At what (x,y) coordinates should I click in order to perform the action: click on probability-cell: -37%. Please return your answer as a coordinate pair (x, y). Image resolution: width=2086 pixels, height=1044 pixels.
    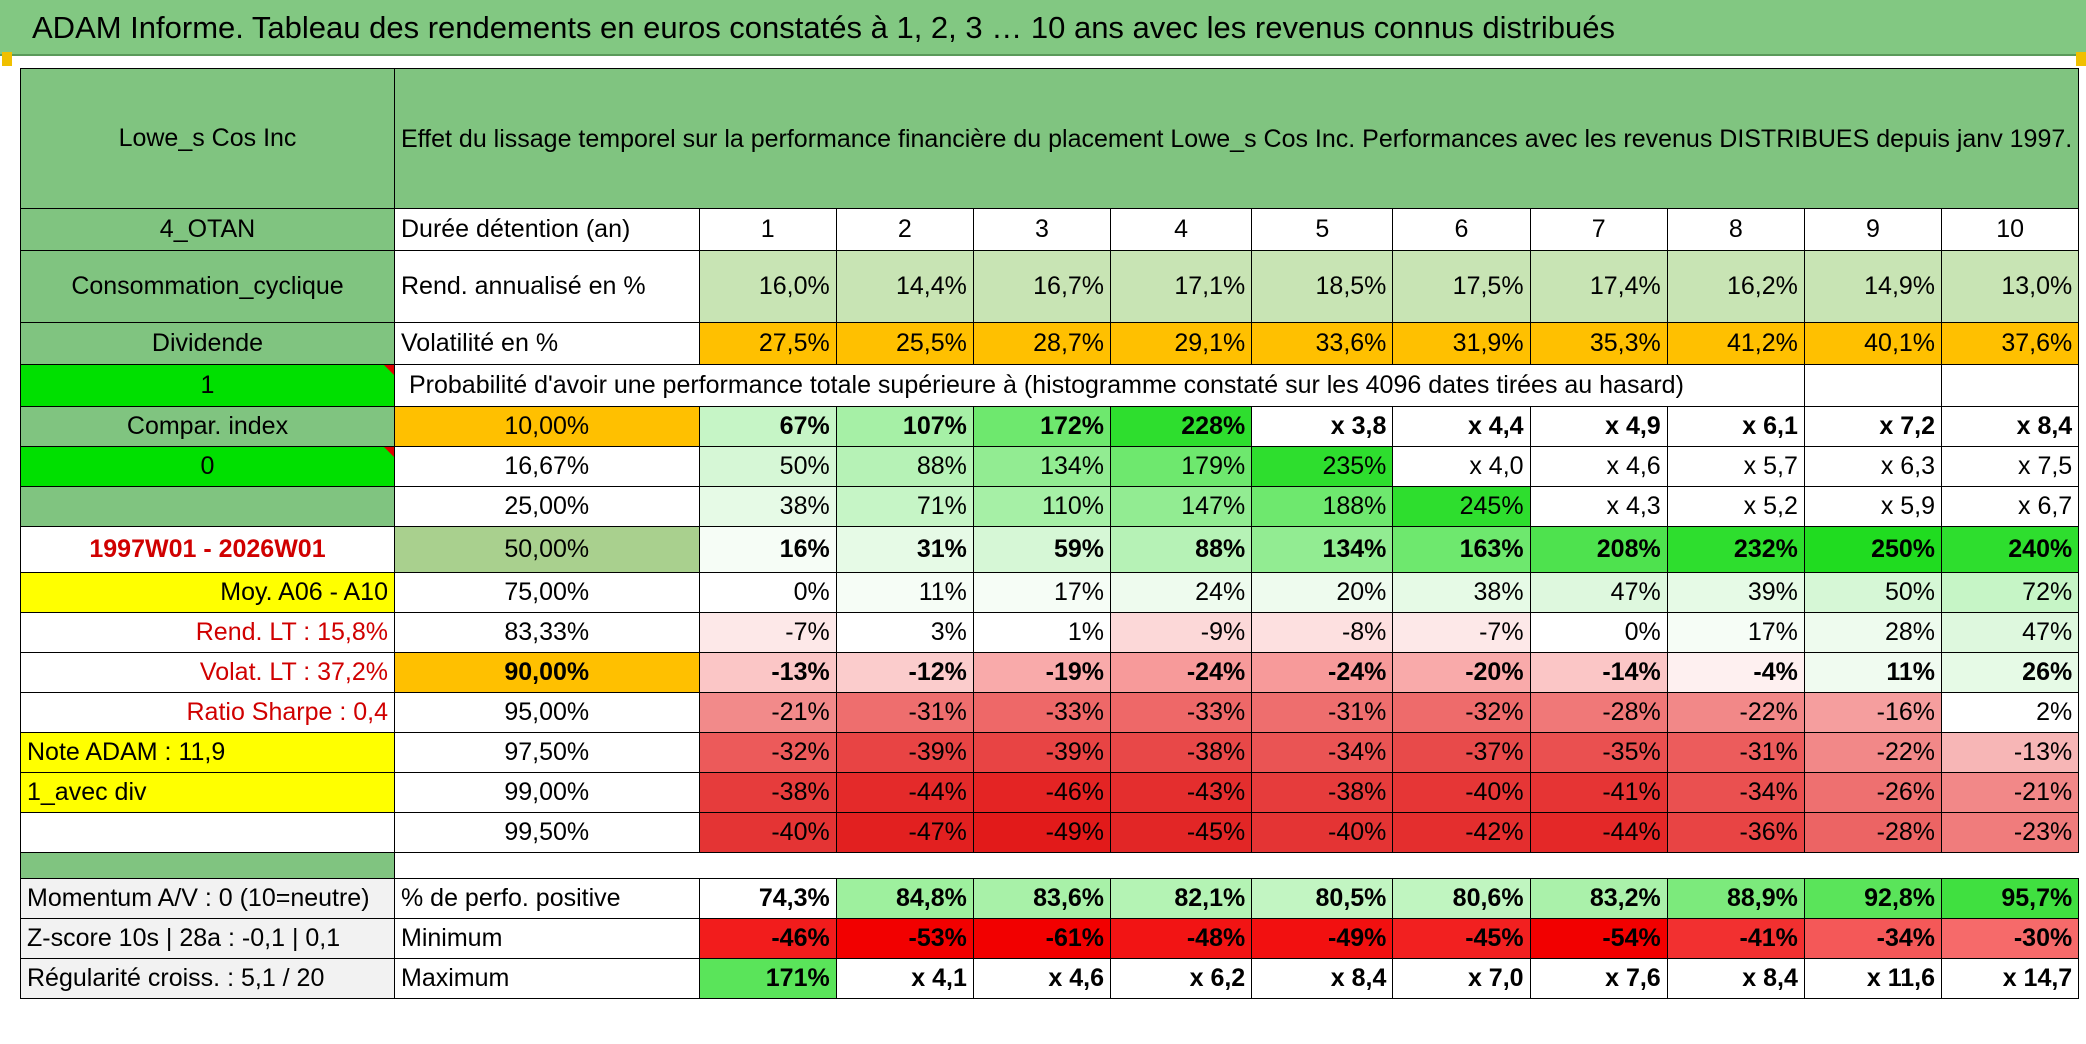
    Looking at the image, I should click on (1461, 752).